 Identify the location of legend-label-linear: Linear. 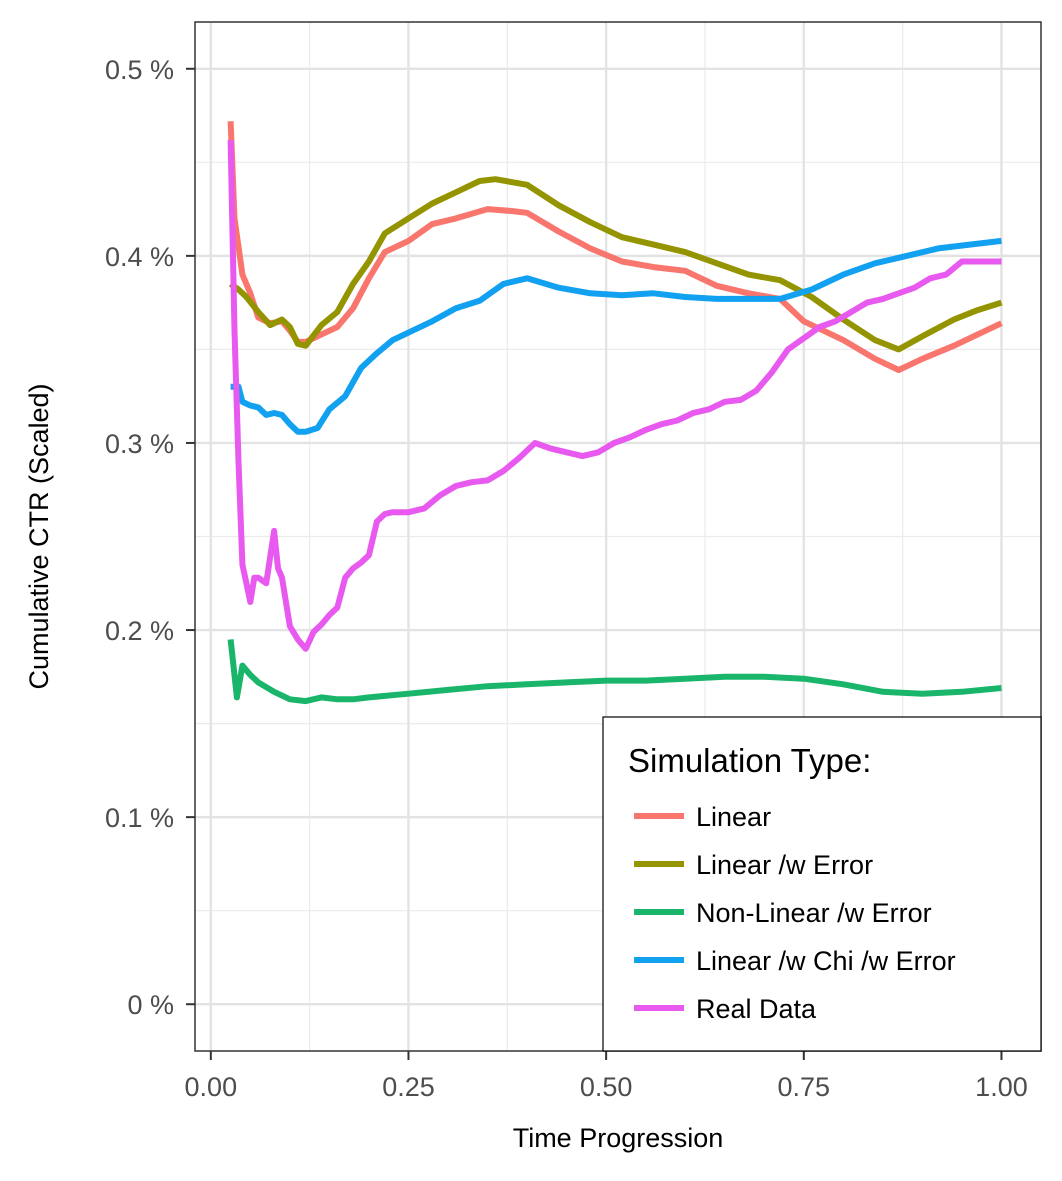
(733, 817).